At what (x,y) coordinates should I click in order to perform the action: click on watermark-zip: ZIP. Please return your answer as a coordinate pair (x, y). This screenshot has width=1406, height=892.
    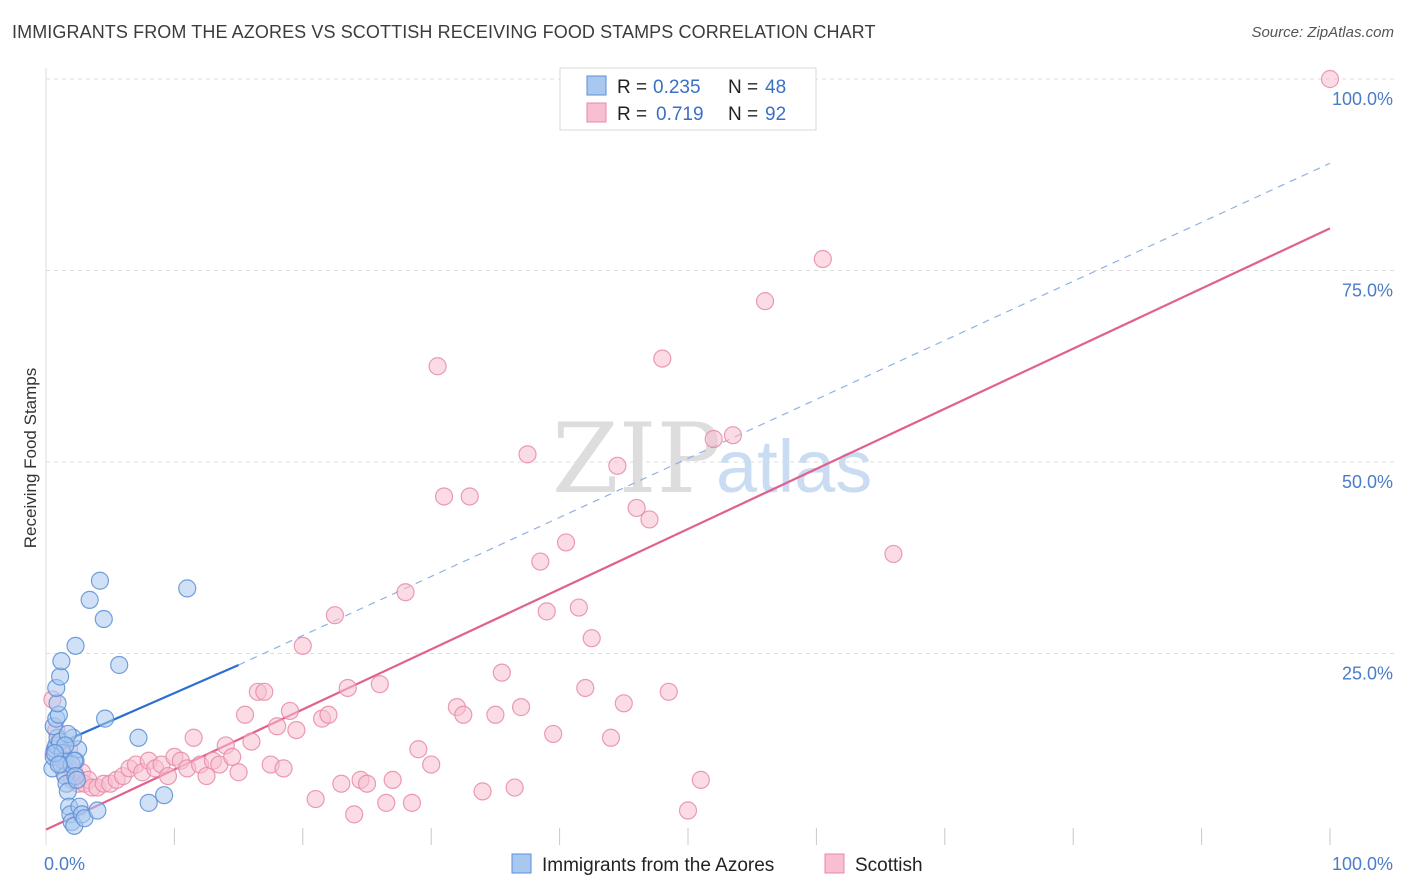
    Looking at the image, I should click on (636, 459).